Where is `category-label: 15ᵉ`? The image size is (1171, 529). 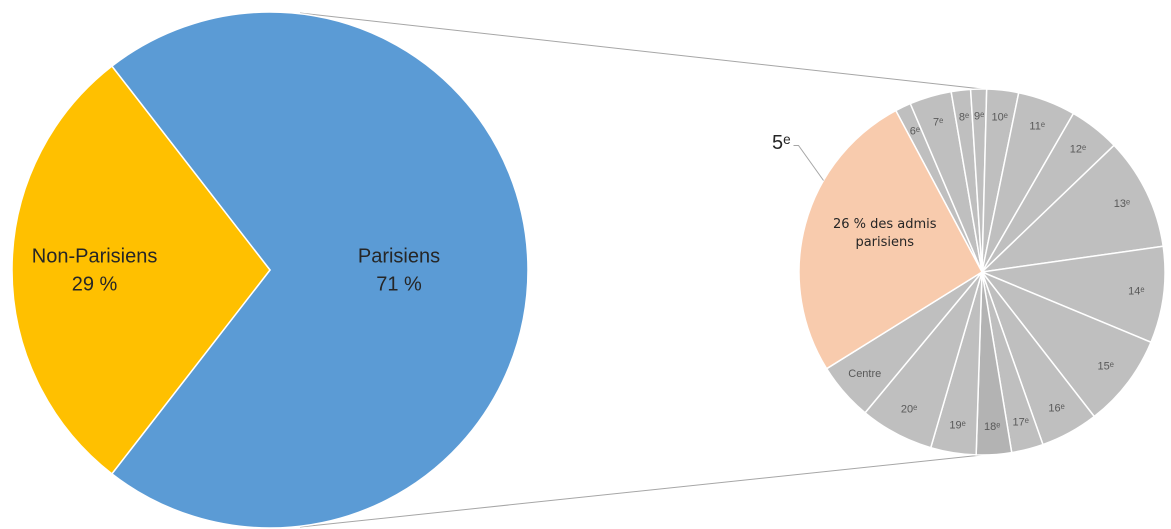 category-label: 15ᵉ is located at coordinates (1105, 366).